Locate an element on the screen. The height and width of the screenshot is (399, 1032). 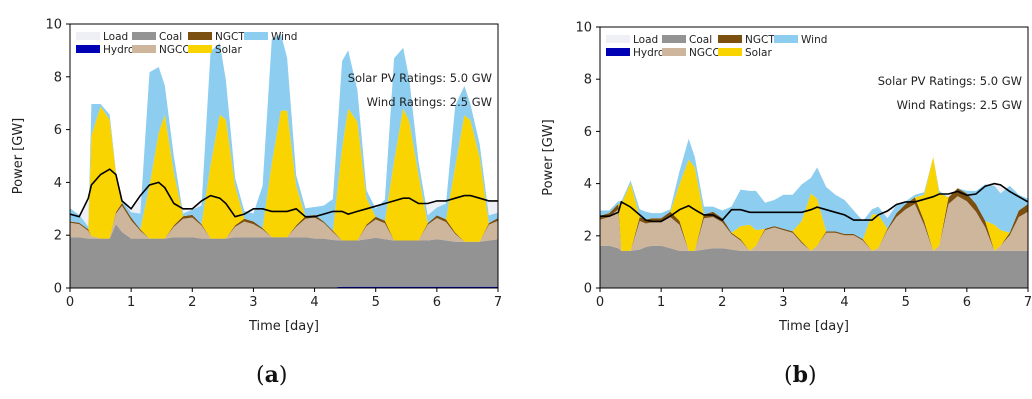
panel-label-a: a is located at coordinates (271, 375).